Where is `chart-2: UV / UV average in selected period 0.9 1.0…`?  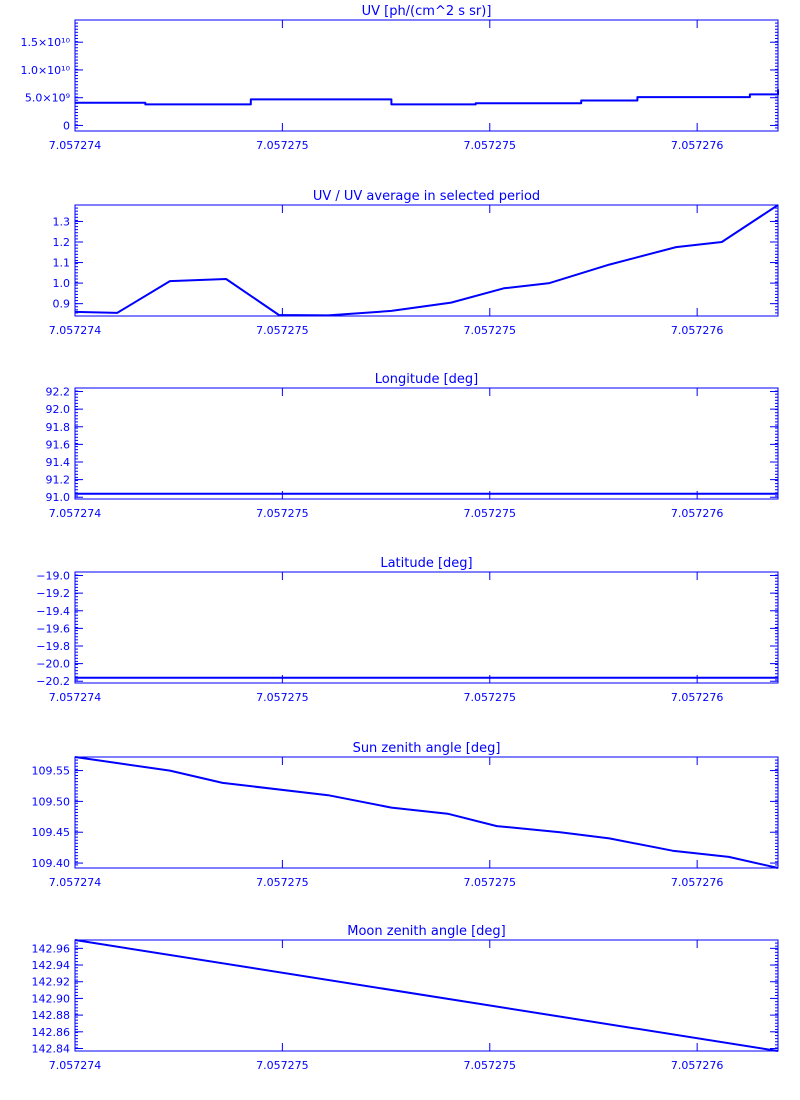 chart-2: UV / UV average in selected period 0.9 1.0… is located at coordinates (414, 263).